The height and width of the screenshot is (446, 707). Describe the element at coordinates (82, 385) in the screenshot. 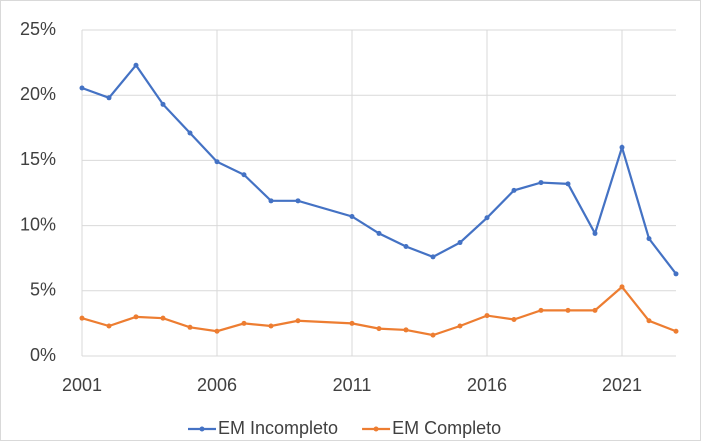

I see `x-tick-label: 2001` at that location.